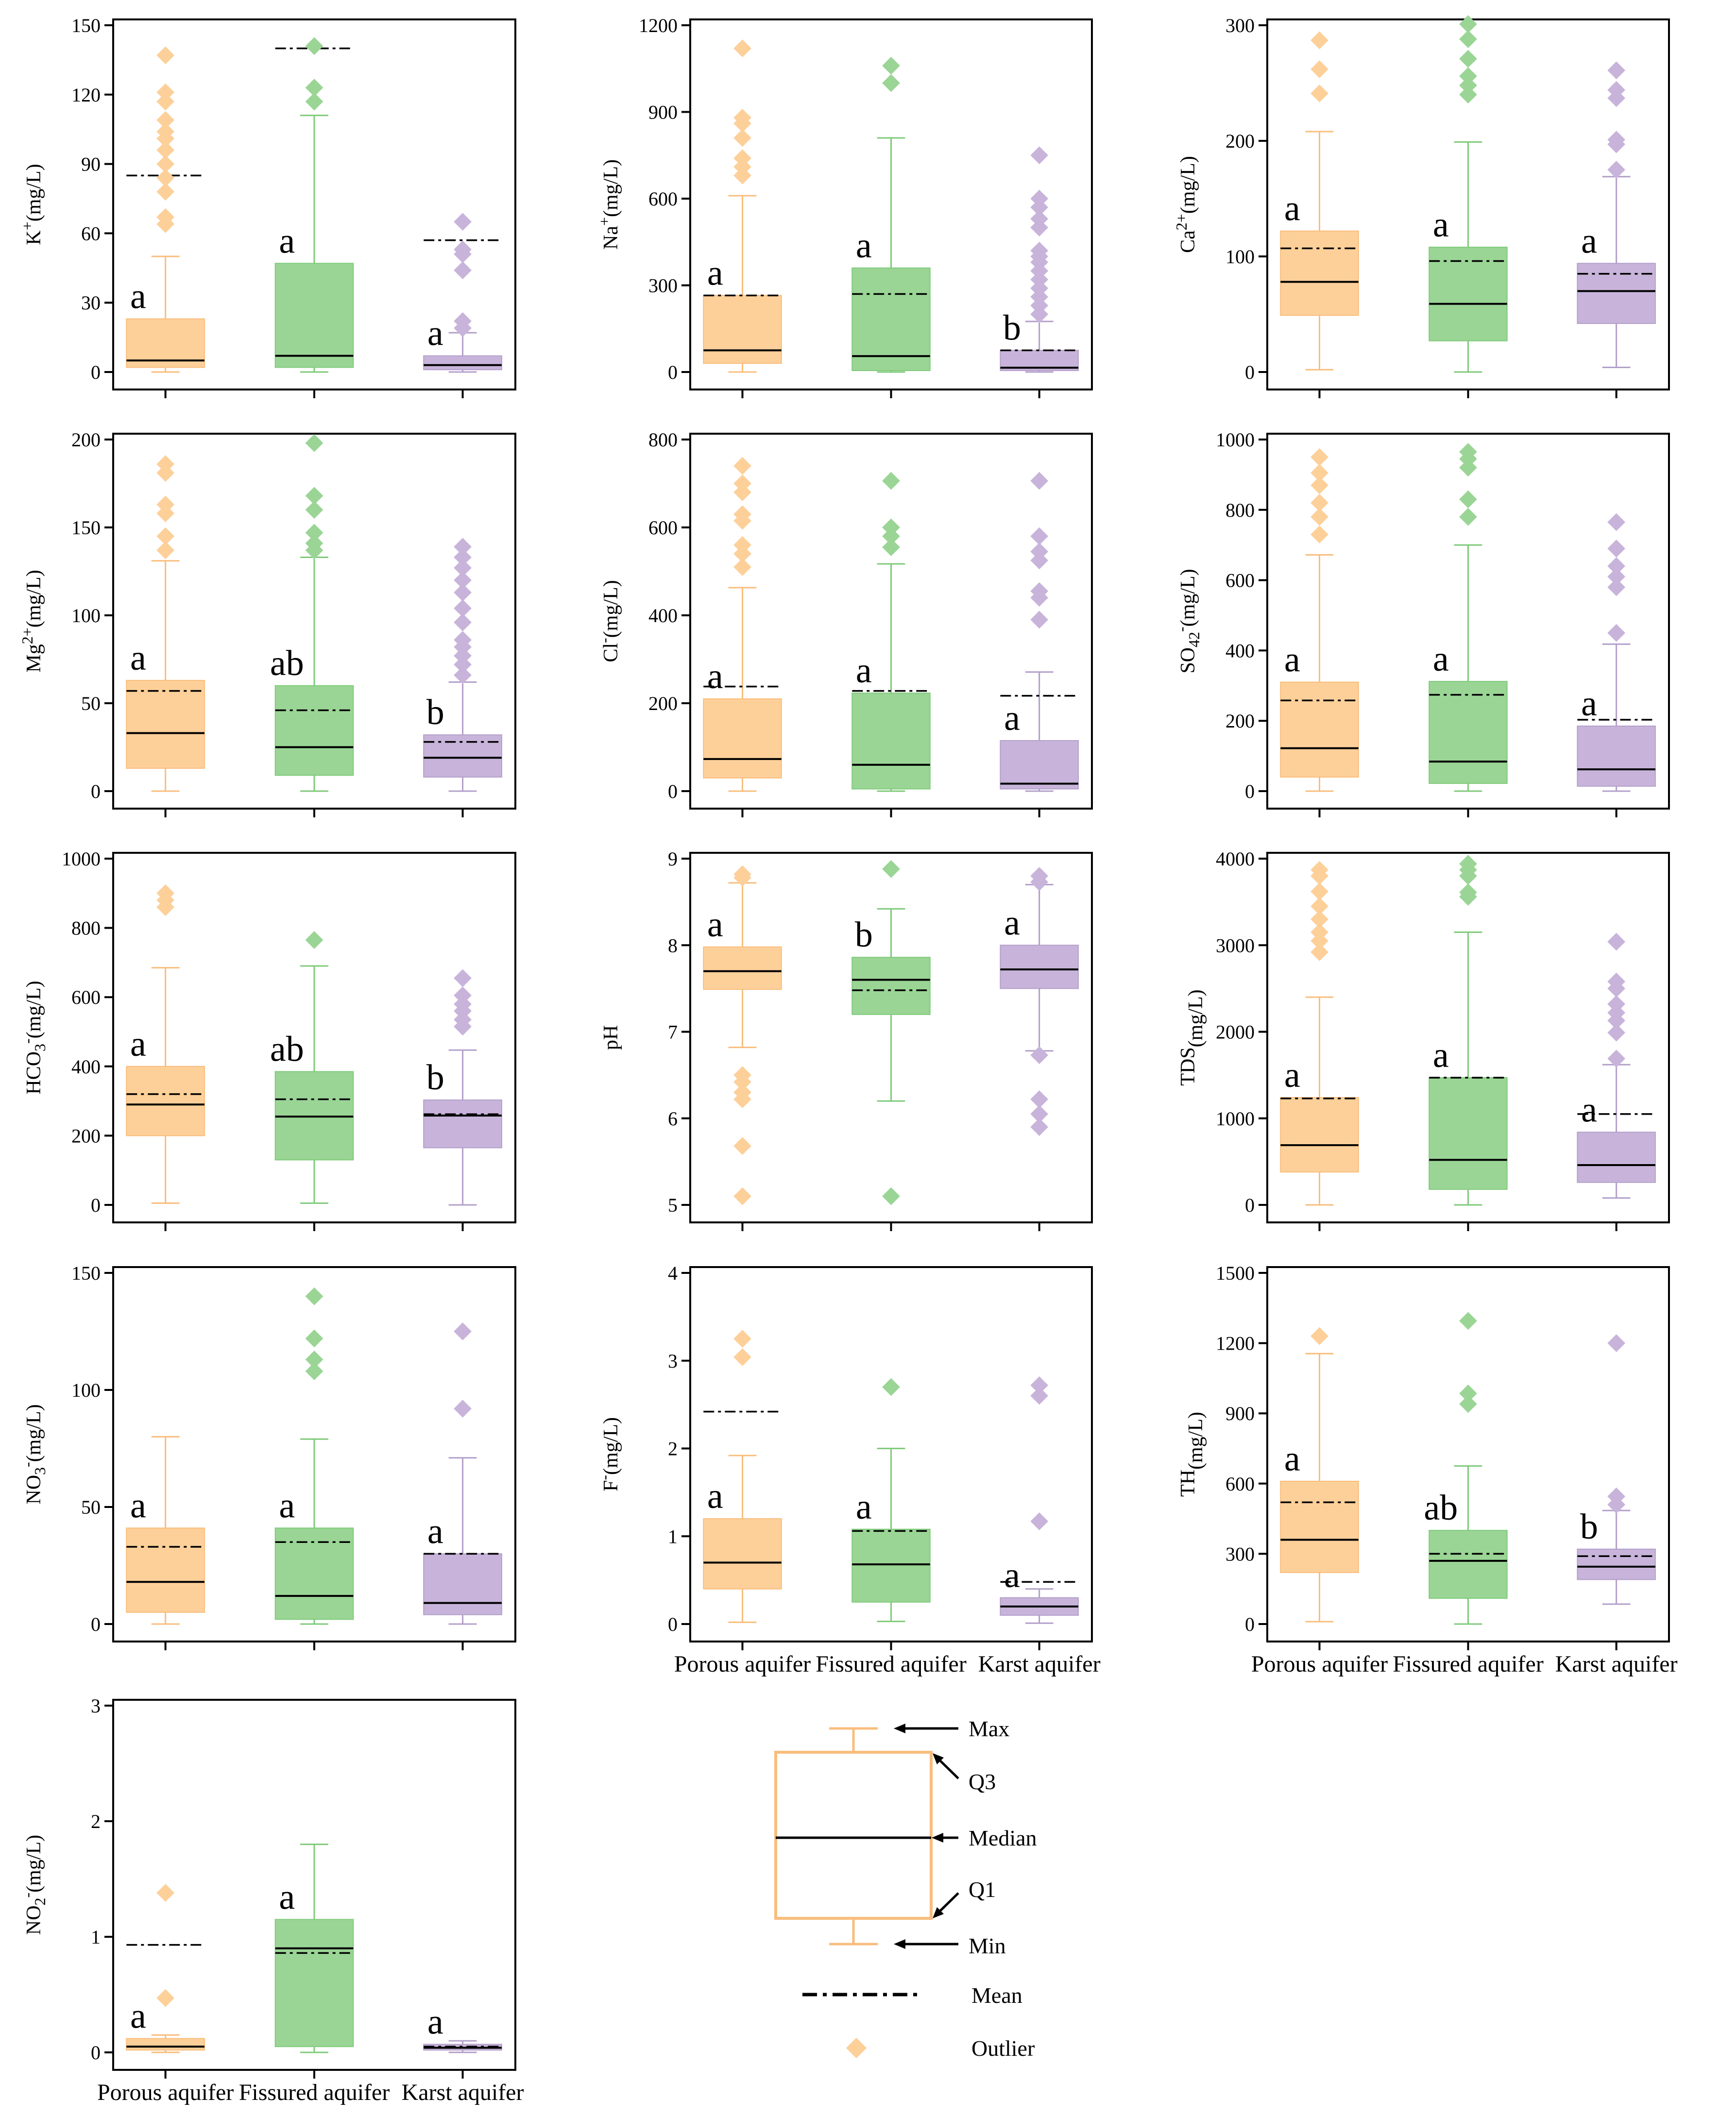 Image resolution: width=1736 pixels, height=2116 pixels. Describe the element at coordinates (1421, 623) in the screenshot. I see `panel-6: 0 200 400 600 800 1000 SO42-(mg/L) a a a` at that location.